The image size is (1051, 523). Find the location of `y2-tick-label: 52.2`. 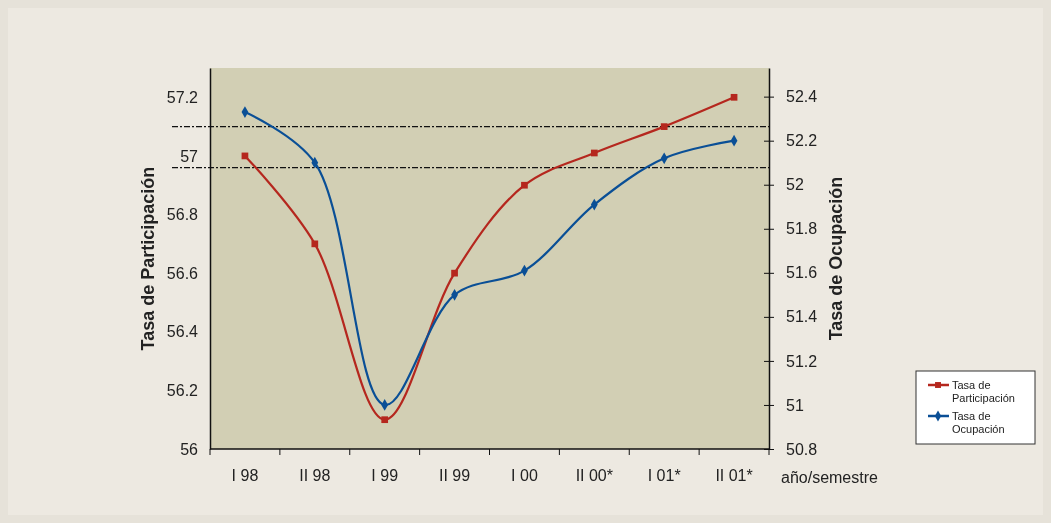

y2-tick-label: 52.2 is located at coordinates (802, 141).